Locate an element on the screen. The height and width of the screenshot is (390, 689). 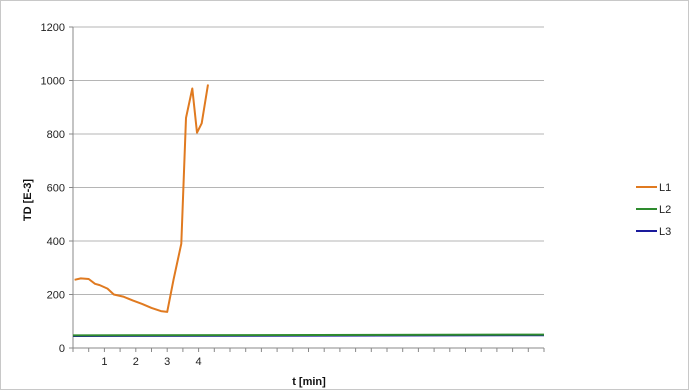
y-tick-label: 800 is located at coordinates (56, 135).